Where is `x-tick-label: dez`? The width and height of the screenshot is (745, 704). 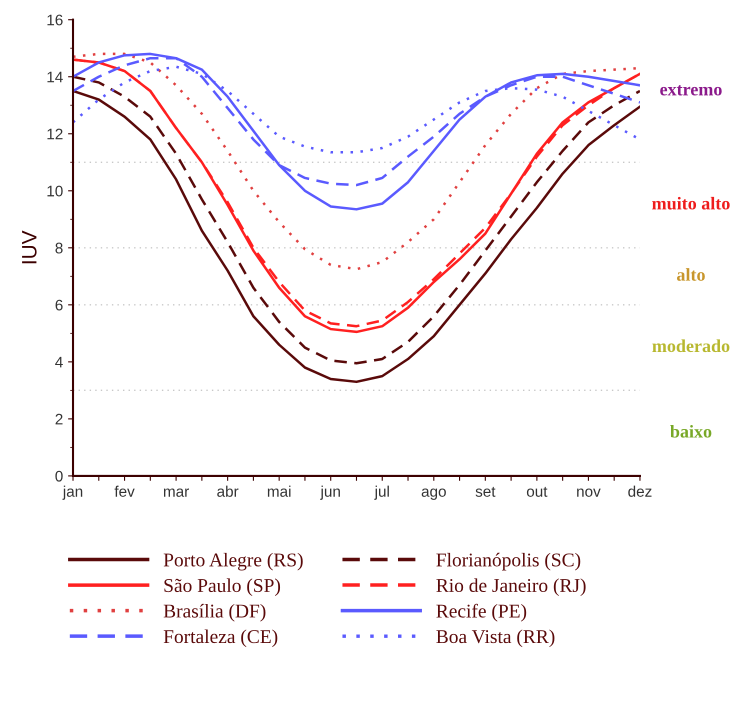 x-tick-label: dez is located at coordinates (640, 491).